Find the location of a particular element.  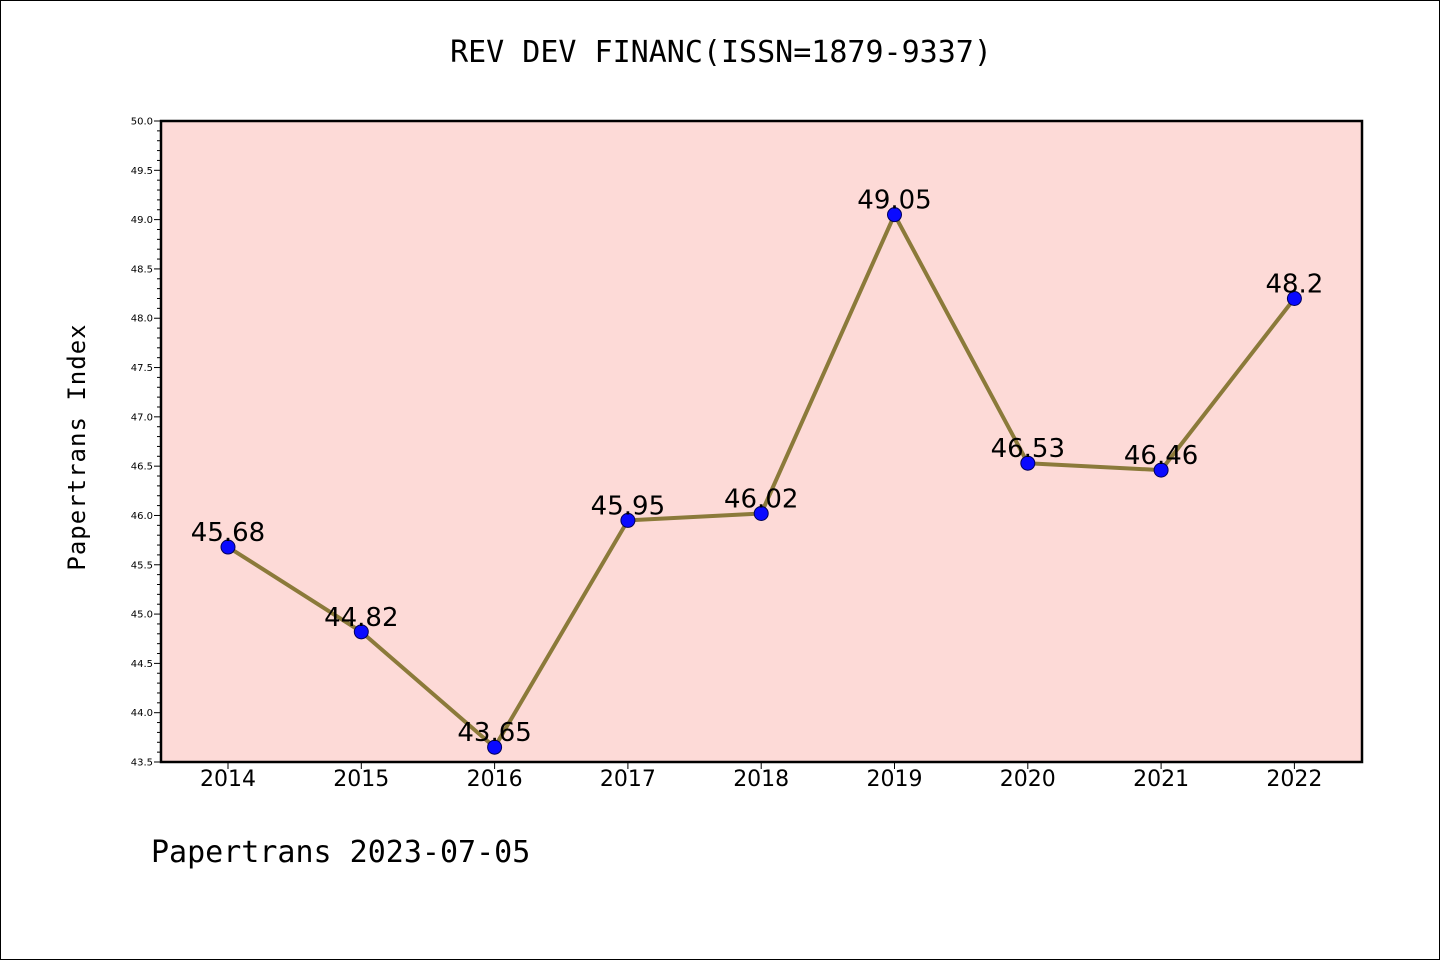

y-tick-label: 46.5 is located at coordinates (142, 467).